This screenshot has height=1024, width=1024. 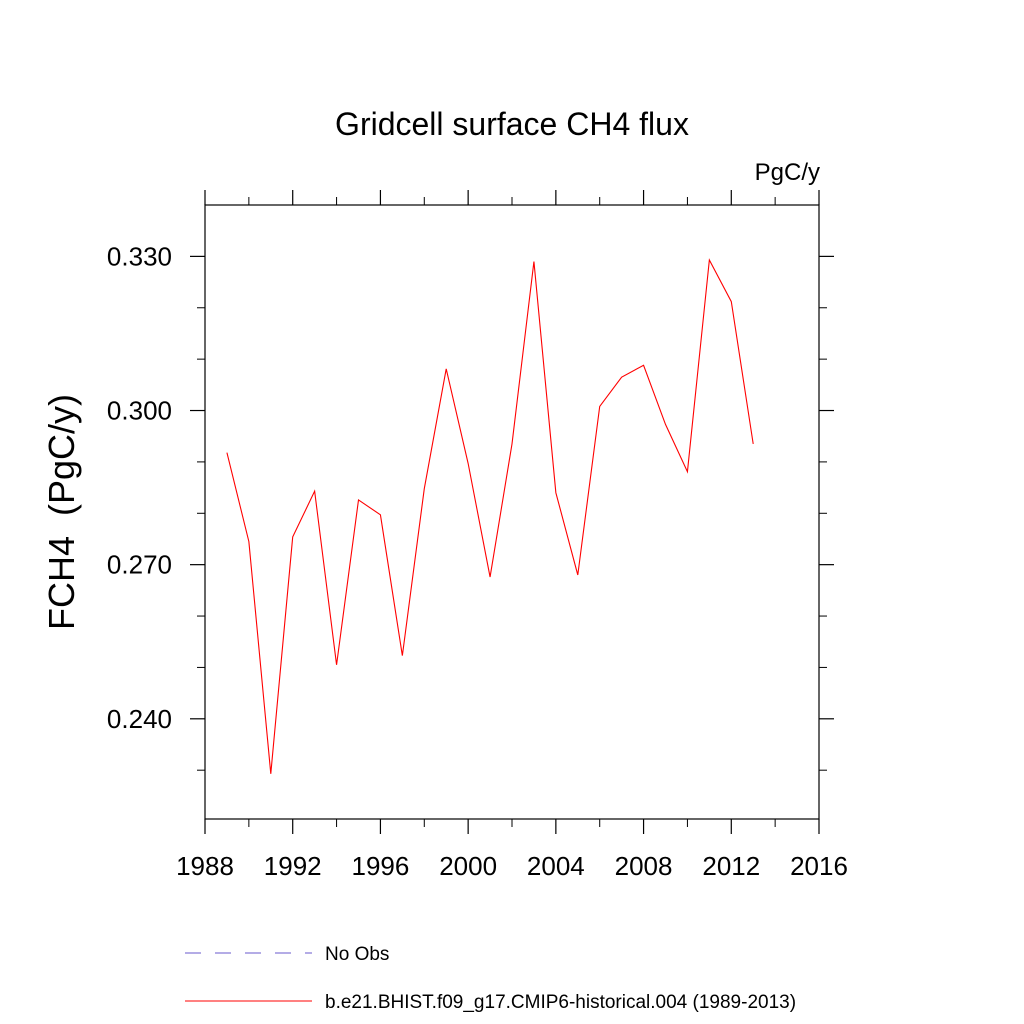 I want to click on x-tick-label: 1996, so click(x=381, y=866).